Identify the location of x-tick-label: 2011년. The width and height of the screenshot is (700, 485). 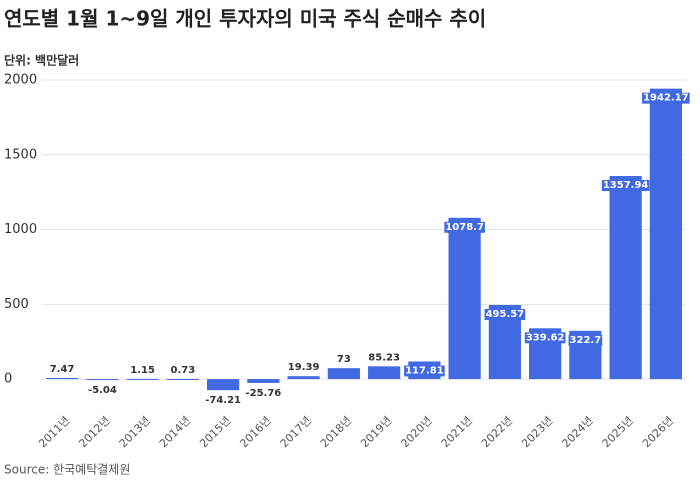
(54, 432).